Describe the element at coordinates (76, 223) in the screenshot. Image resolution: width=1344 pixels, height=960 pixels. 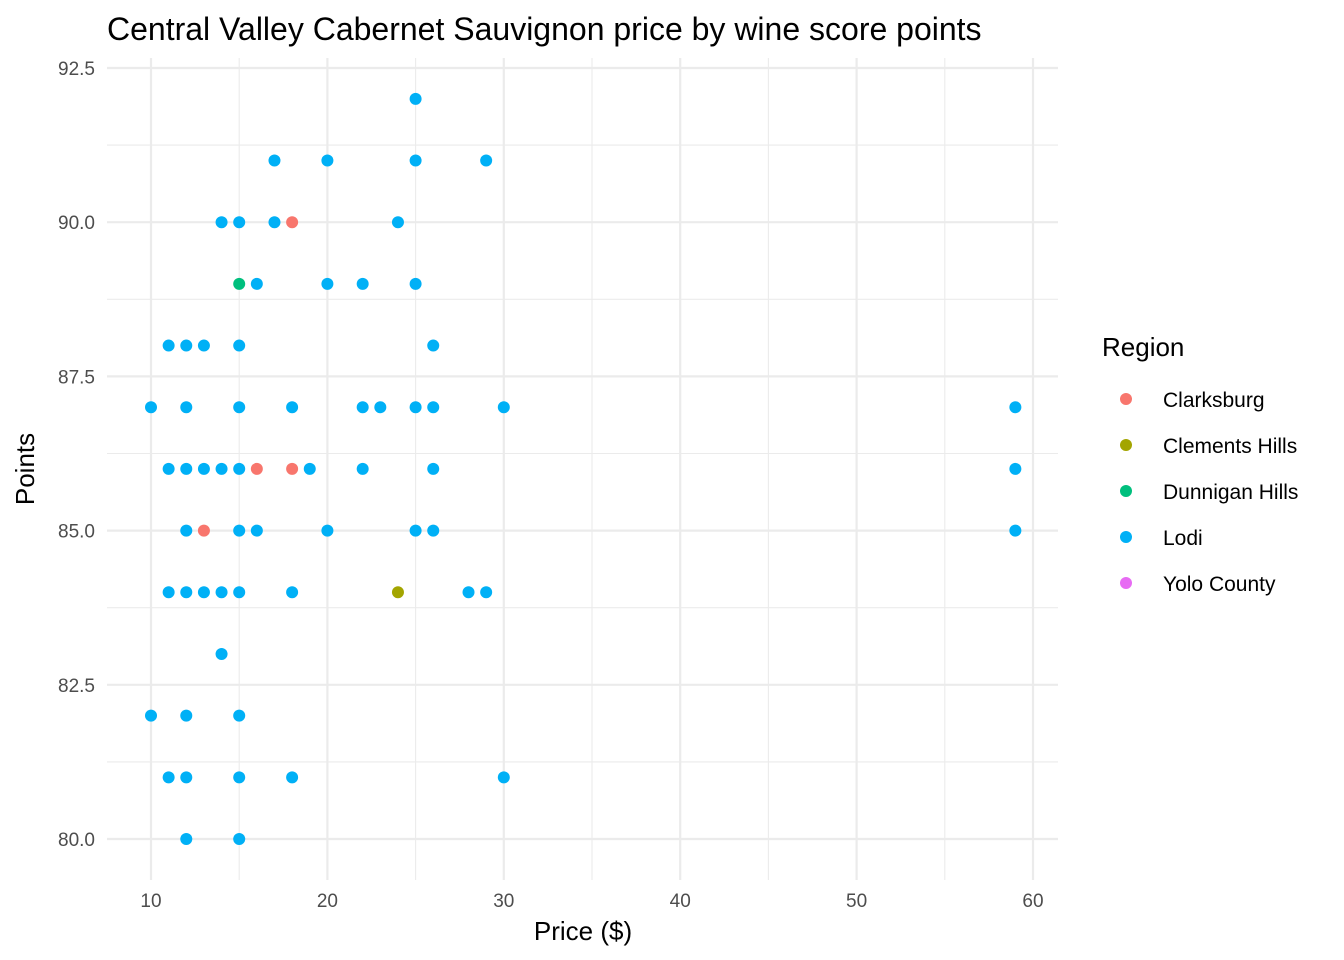
I see `y-tick-label: 90.0` at that location.